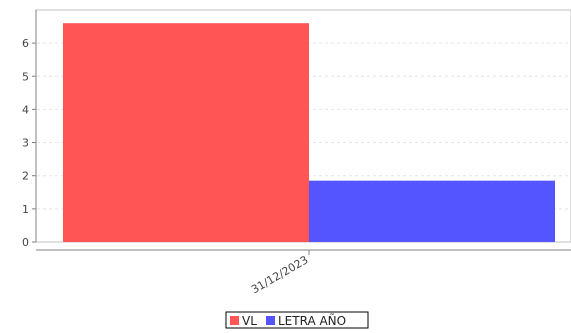 This screenshot has width=571, height=333. Describe the element at coordinates (25, 43) in the screenshot. I see `y-tick-label: 6` at that location.